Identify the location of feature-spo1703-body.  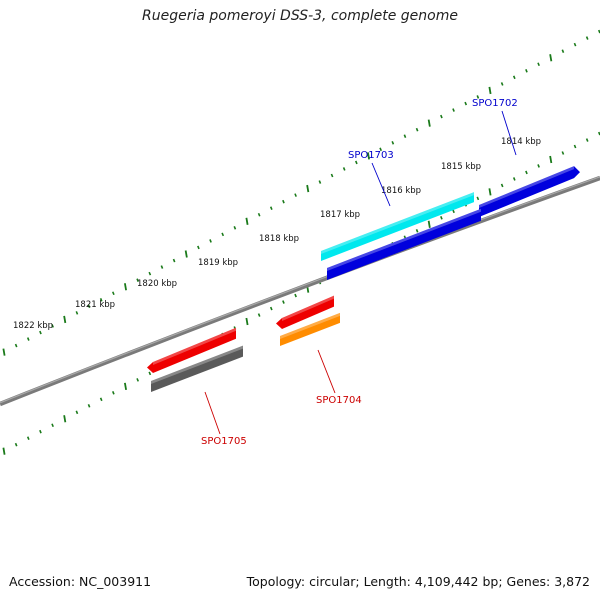
(397, 226).